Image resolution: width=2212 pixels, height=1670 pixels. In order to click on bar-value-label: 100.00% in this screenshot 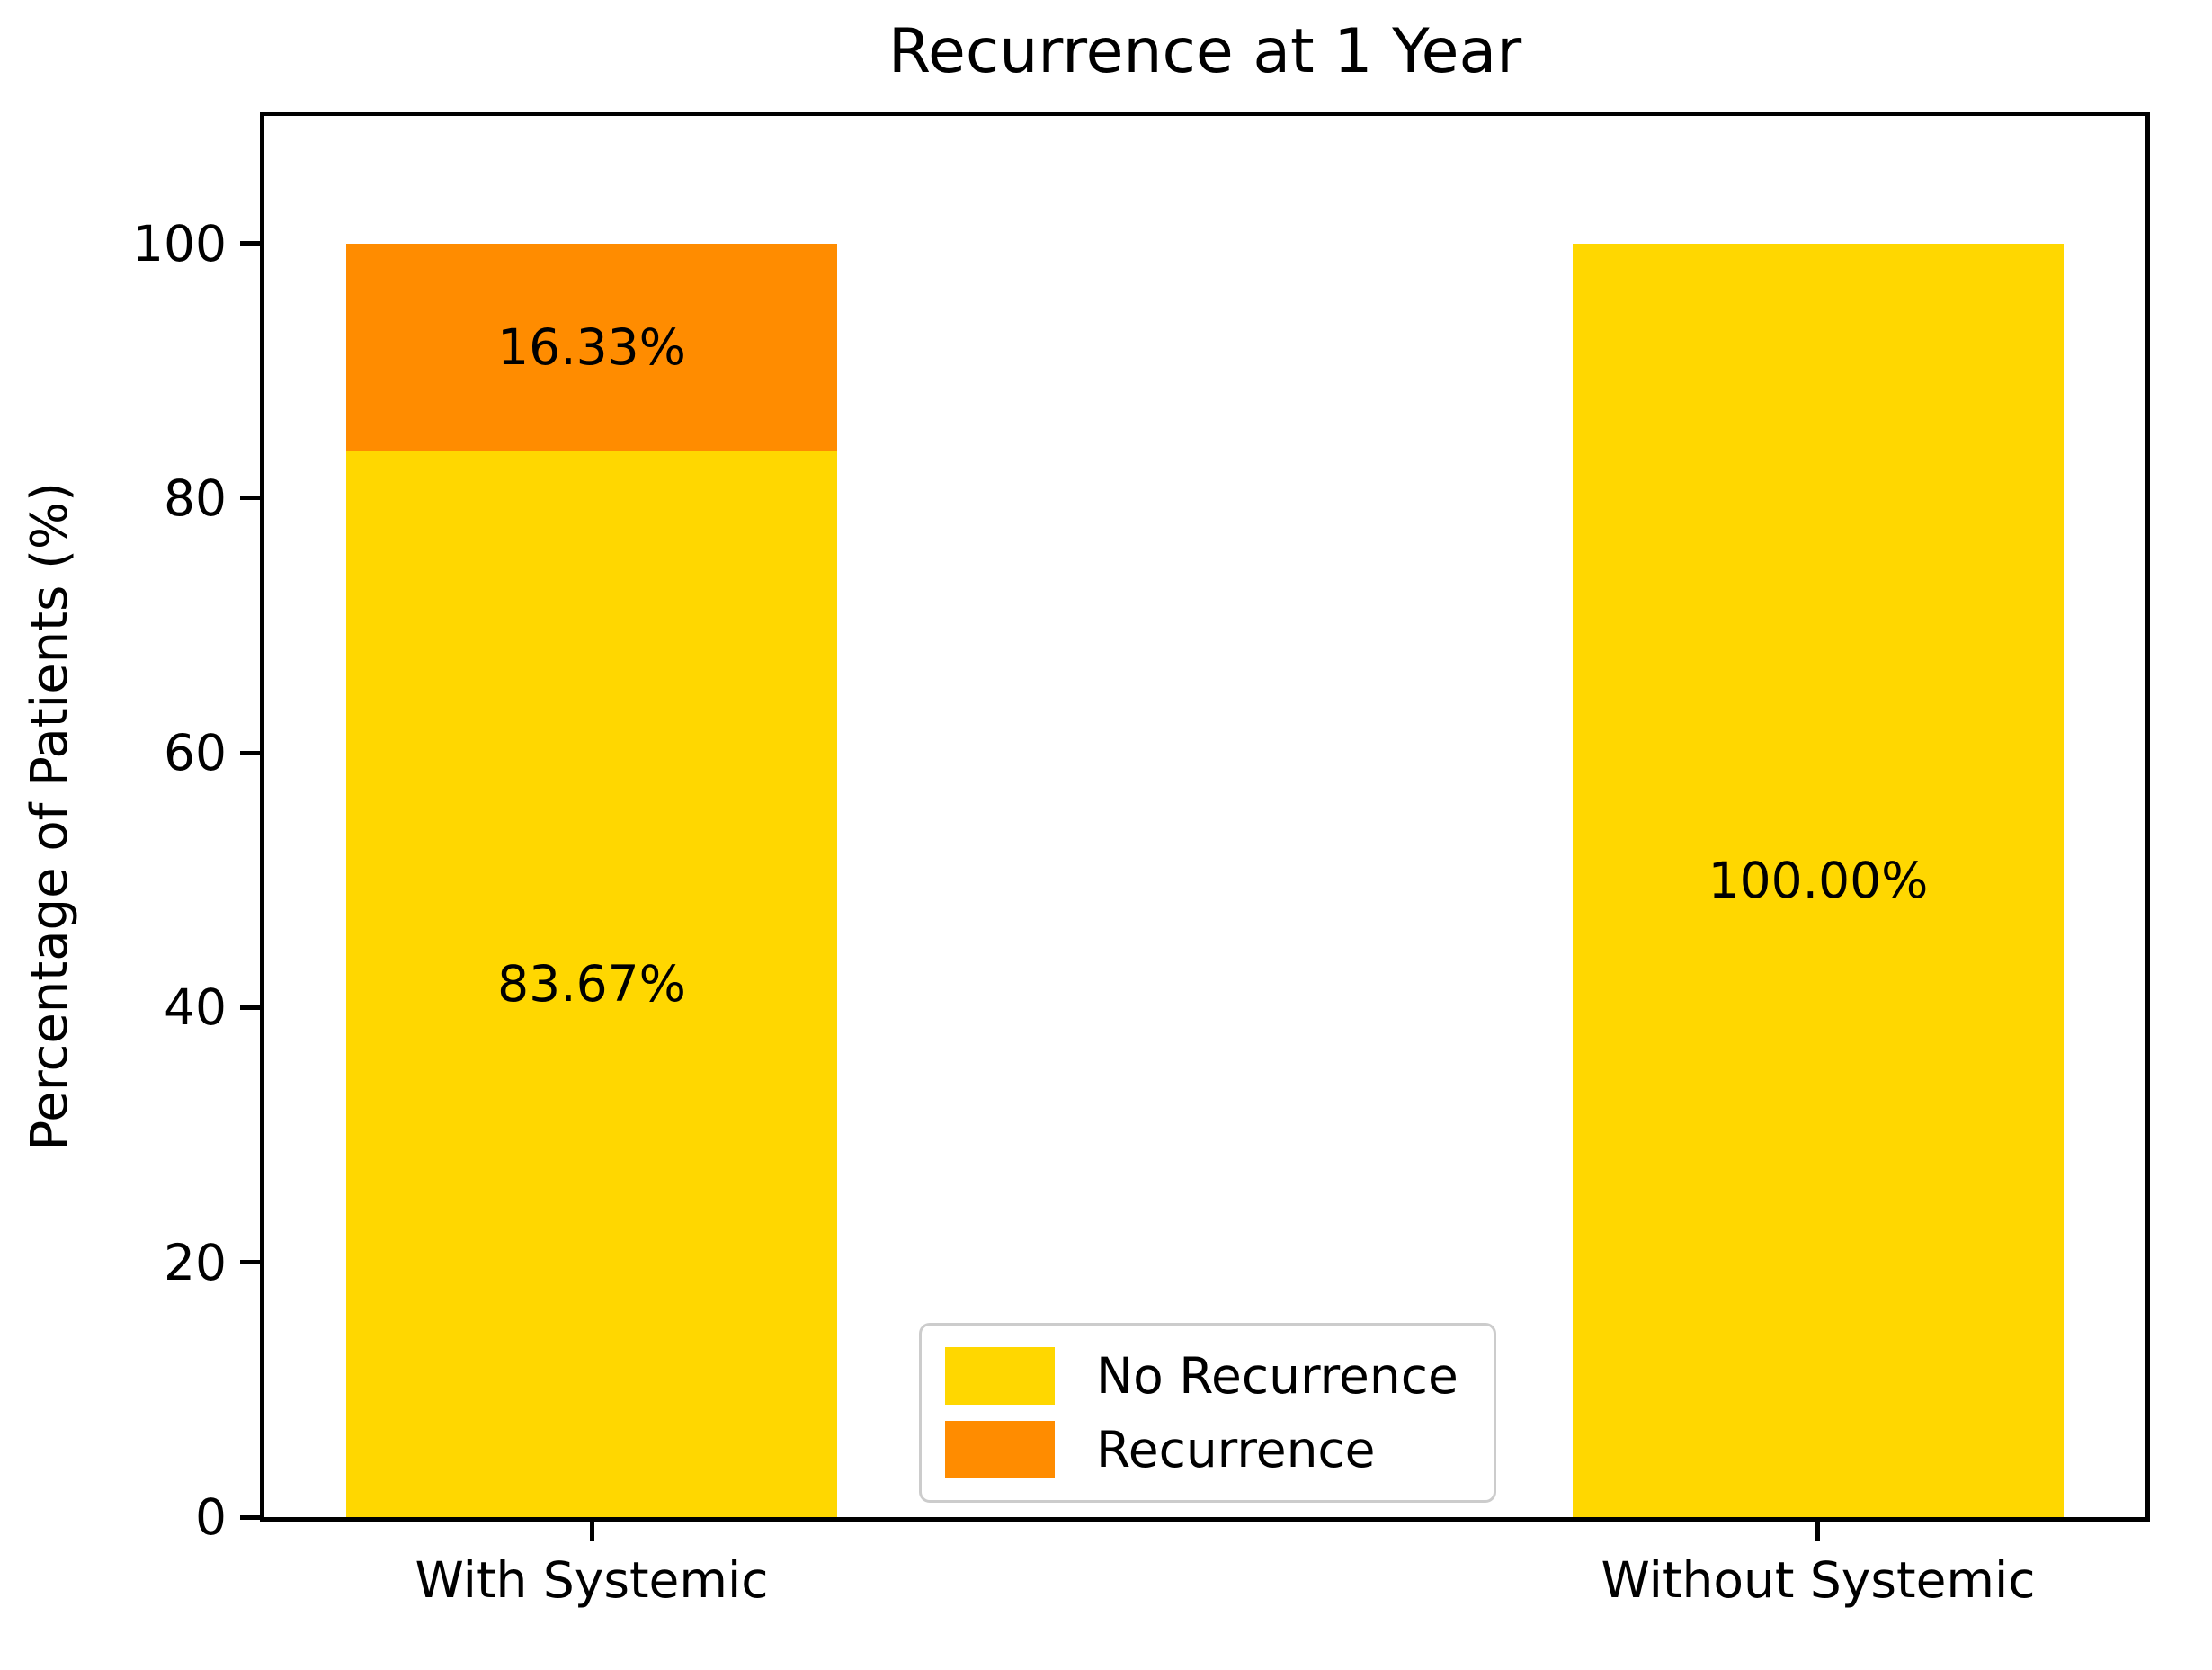, I will do `click(1818, 880)`.